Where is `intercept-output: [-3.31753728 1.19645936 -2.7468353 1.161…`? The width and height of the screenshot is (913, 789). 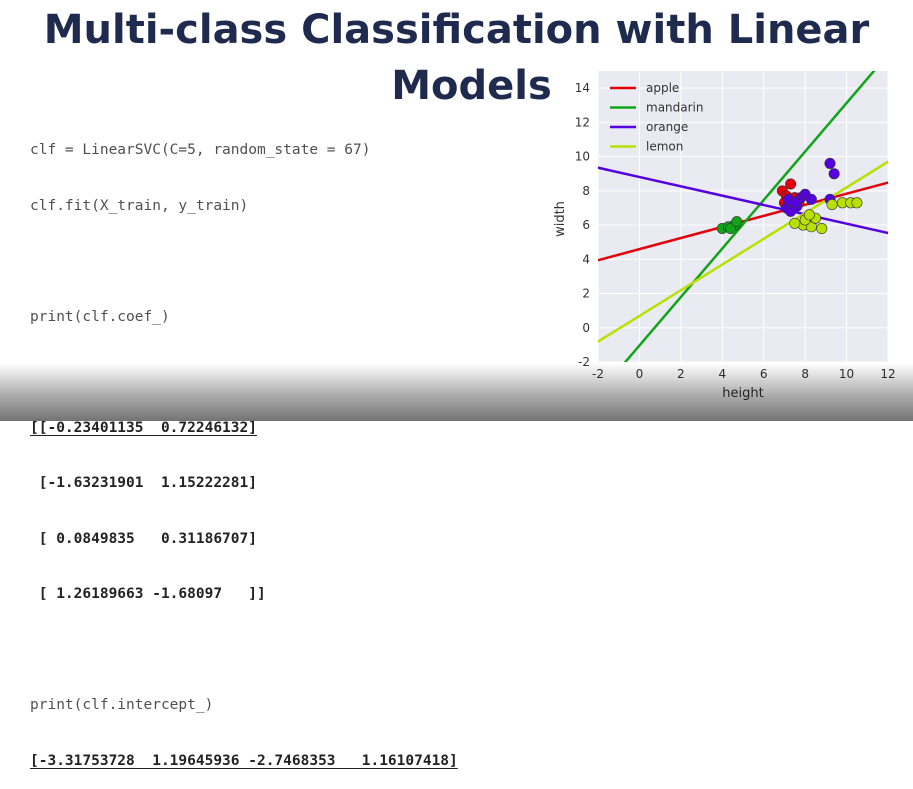 intercept-output: [-3.31753728 1.19645936 -2.7468353 1.161… is located at coordinates (244, 760).